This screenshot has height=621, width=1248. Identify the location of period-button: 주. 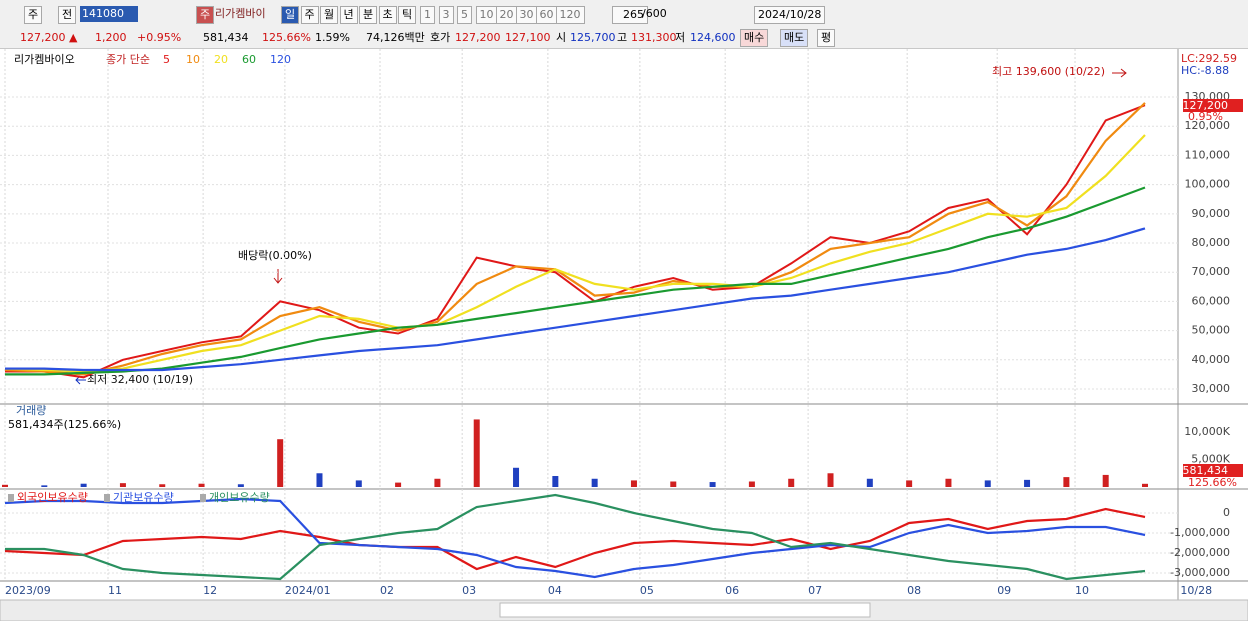
(309, 15).